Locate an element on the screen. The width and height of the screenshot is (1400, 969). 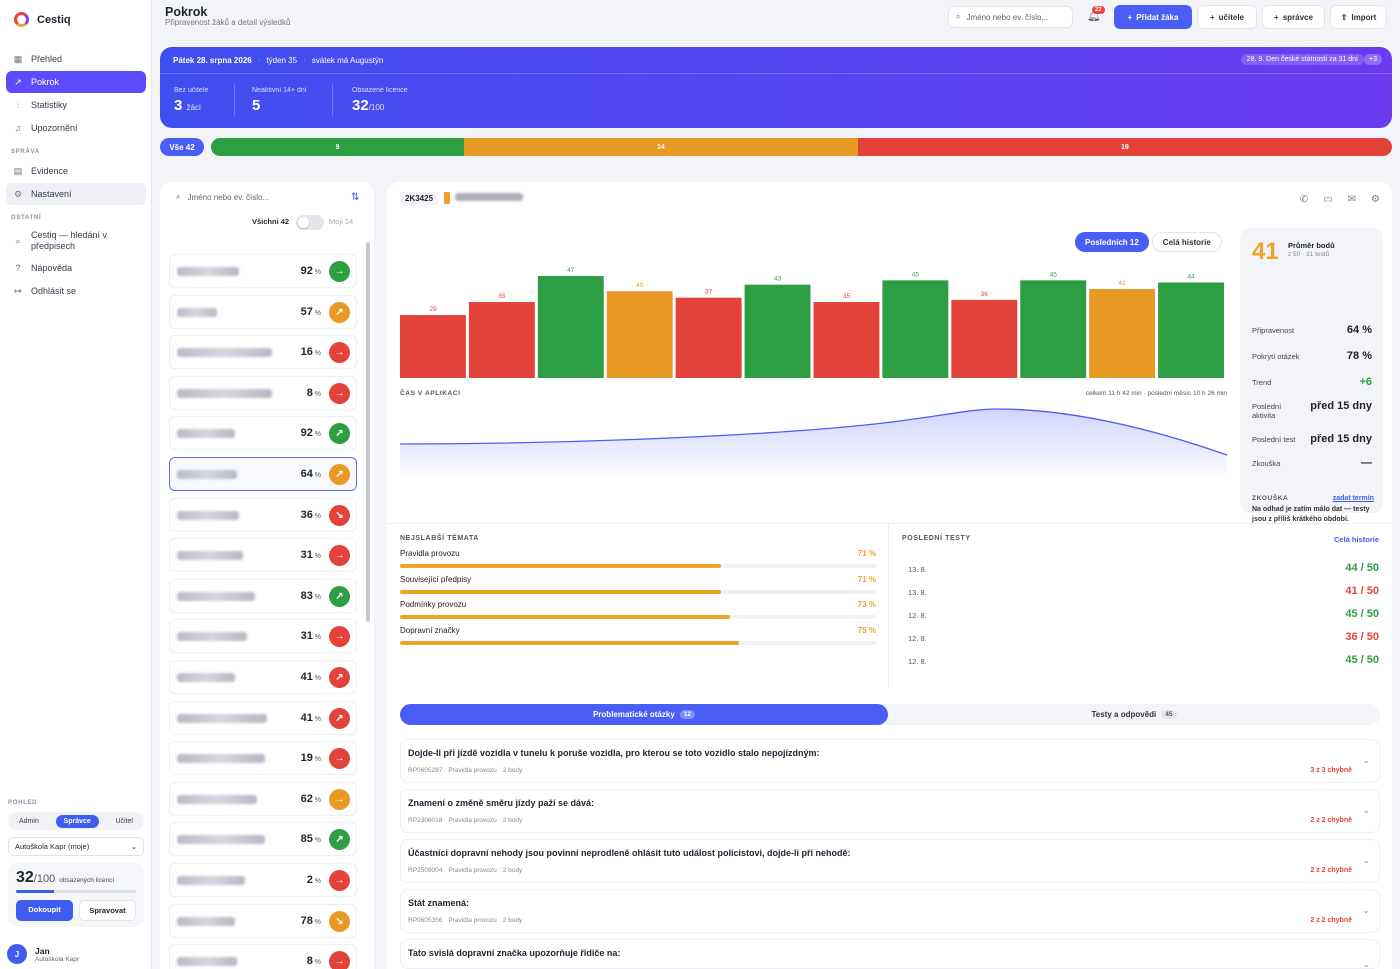
distribution-segment: 14 is located at coordinates (661, 147).